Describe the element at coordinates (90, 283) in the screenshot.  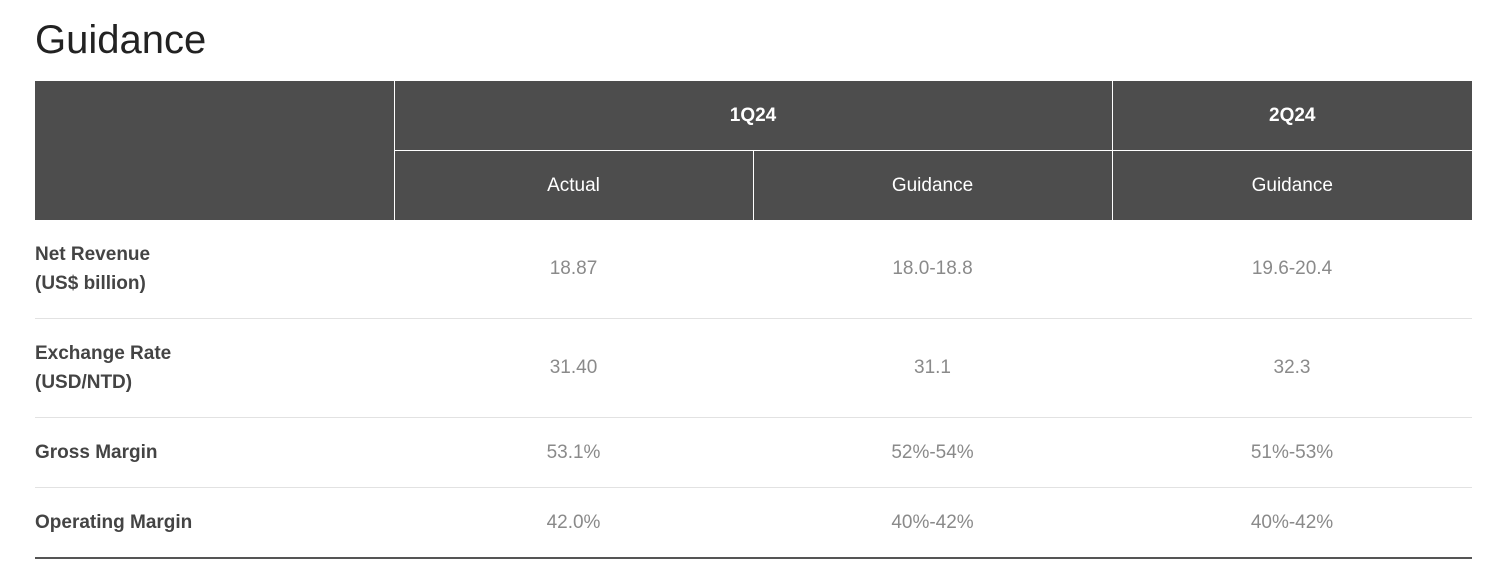
I see `row-label-unit: (US$ billion)` at that location.